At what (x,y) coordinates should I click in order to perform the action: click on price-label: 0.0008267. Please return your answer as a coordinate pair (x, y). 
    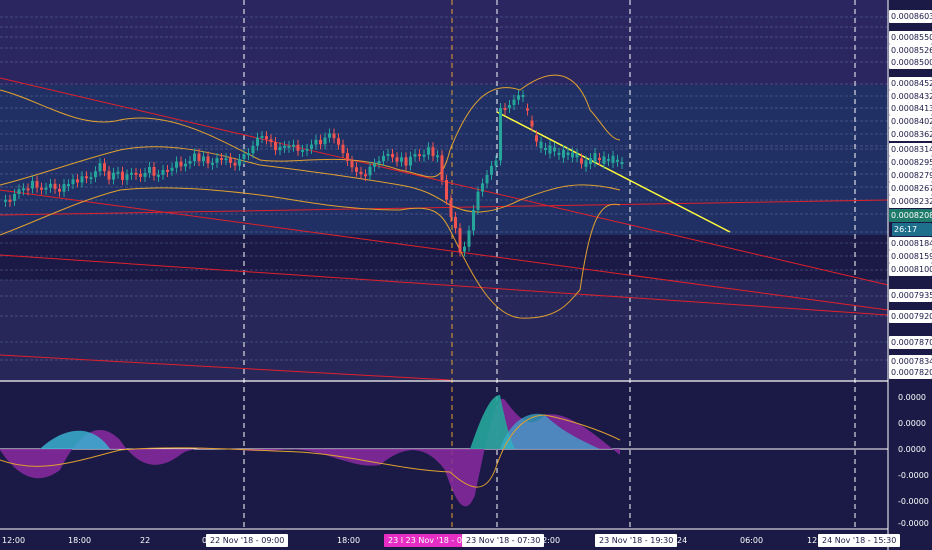
    Looking at the image, I should click on (910, 188).